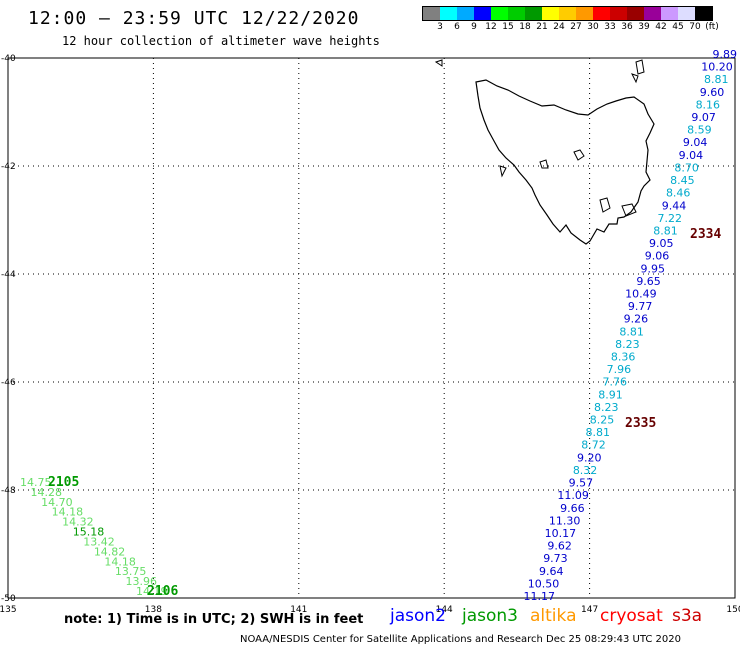 This screenshot has width=740, height=650. Describe the element at coordinates (418, 616) in the screenshot. I see `satellite-name-jason2: jason2` at that location.